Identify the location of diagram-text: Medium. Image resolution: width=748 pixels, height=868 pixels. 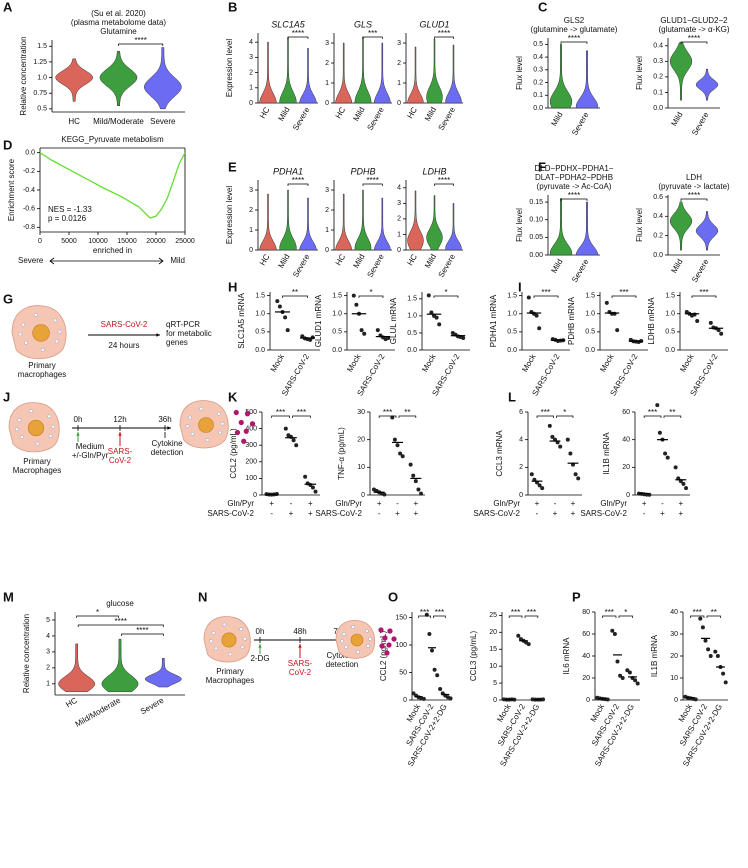
(90, 446).